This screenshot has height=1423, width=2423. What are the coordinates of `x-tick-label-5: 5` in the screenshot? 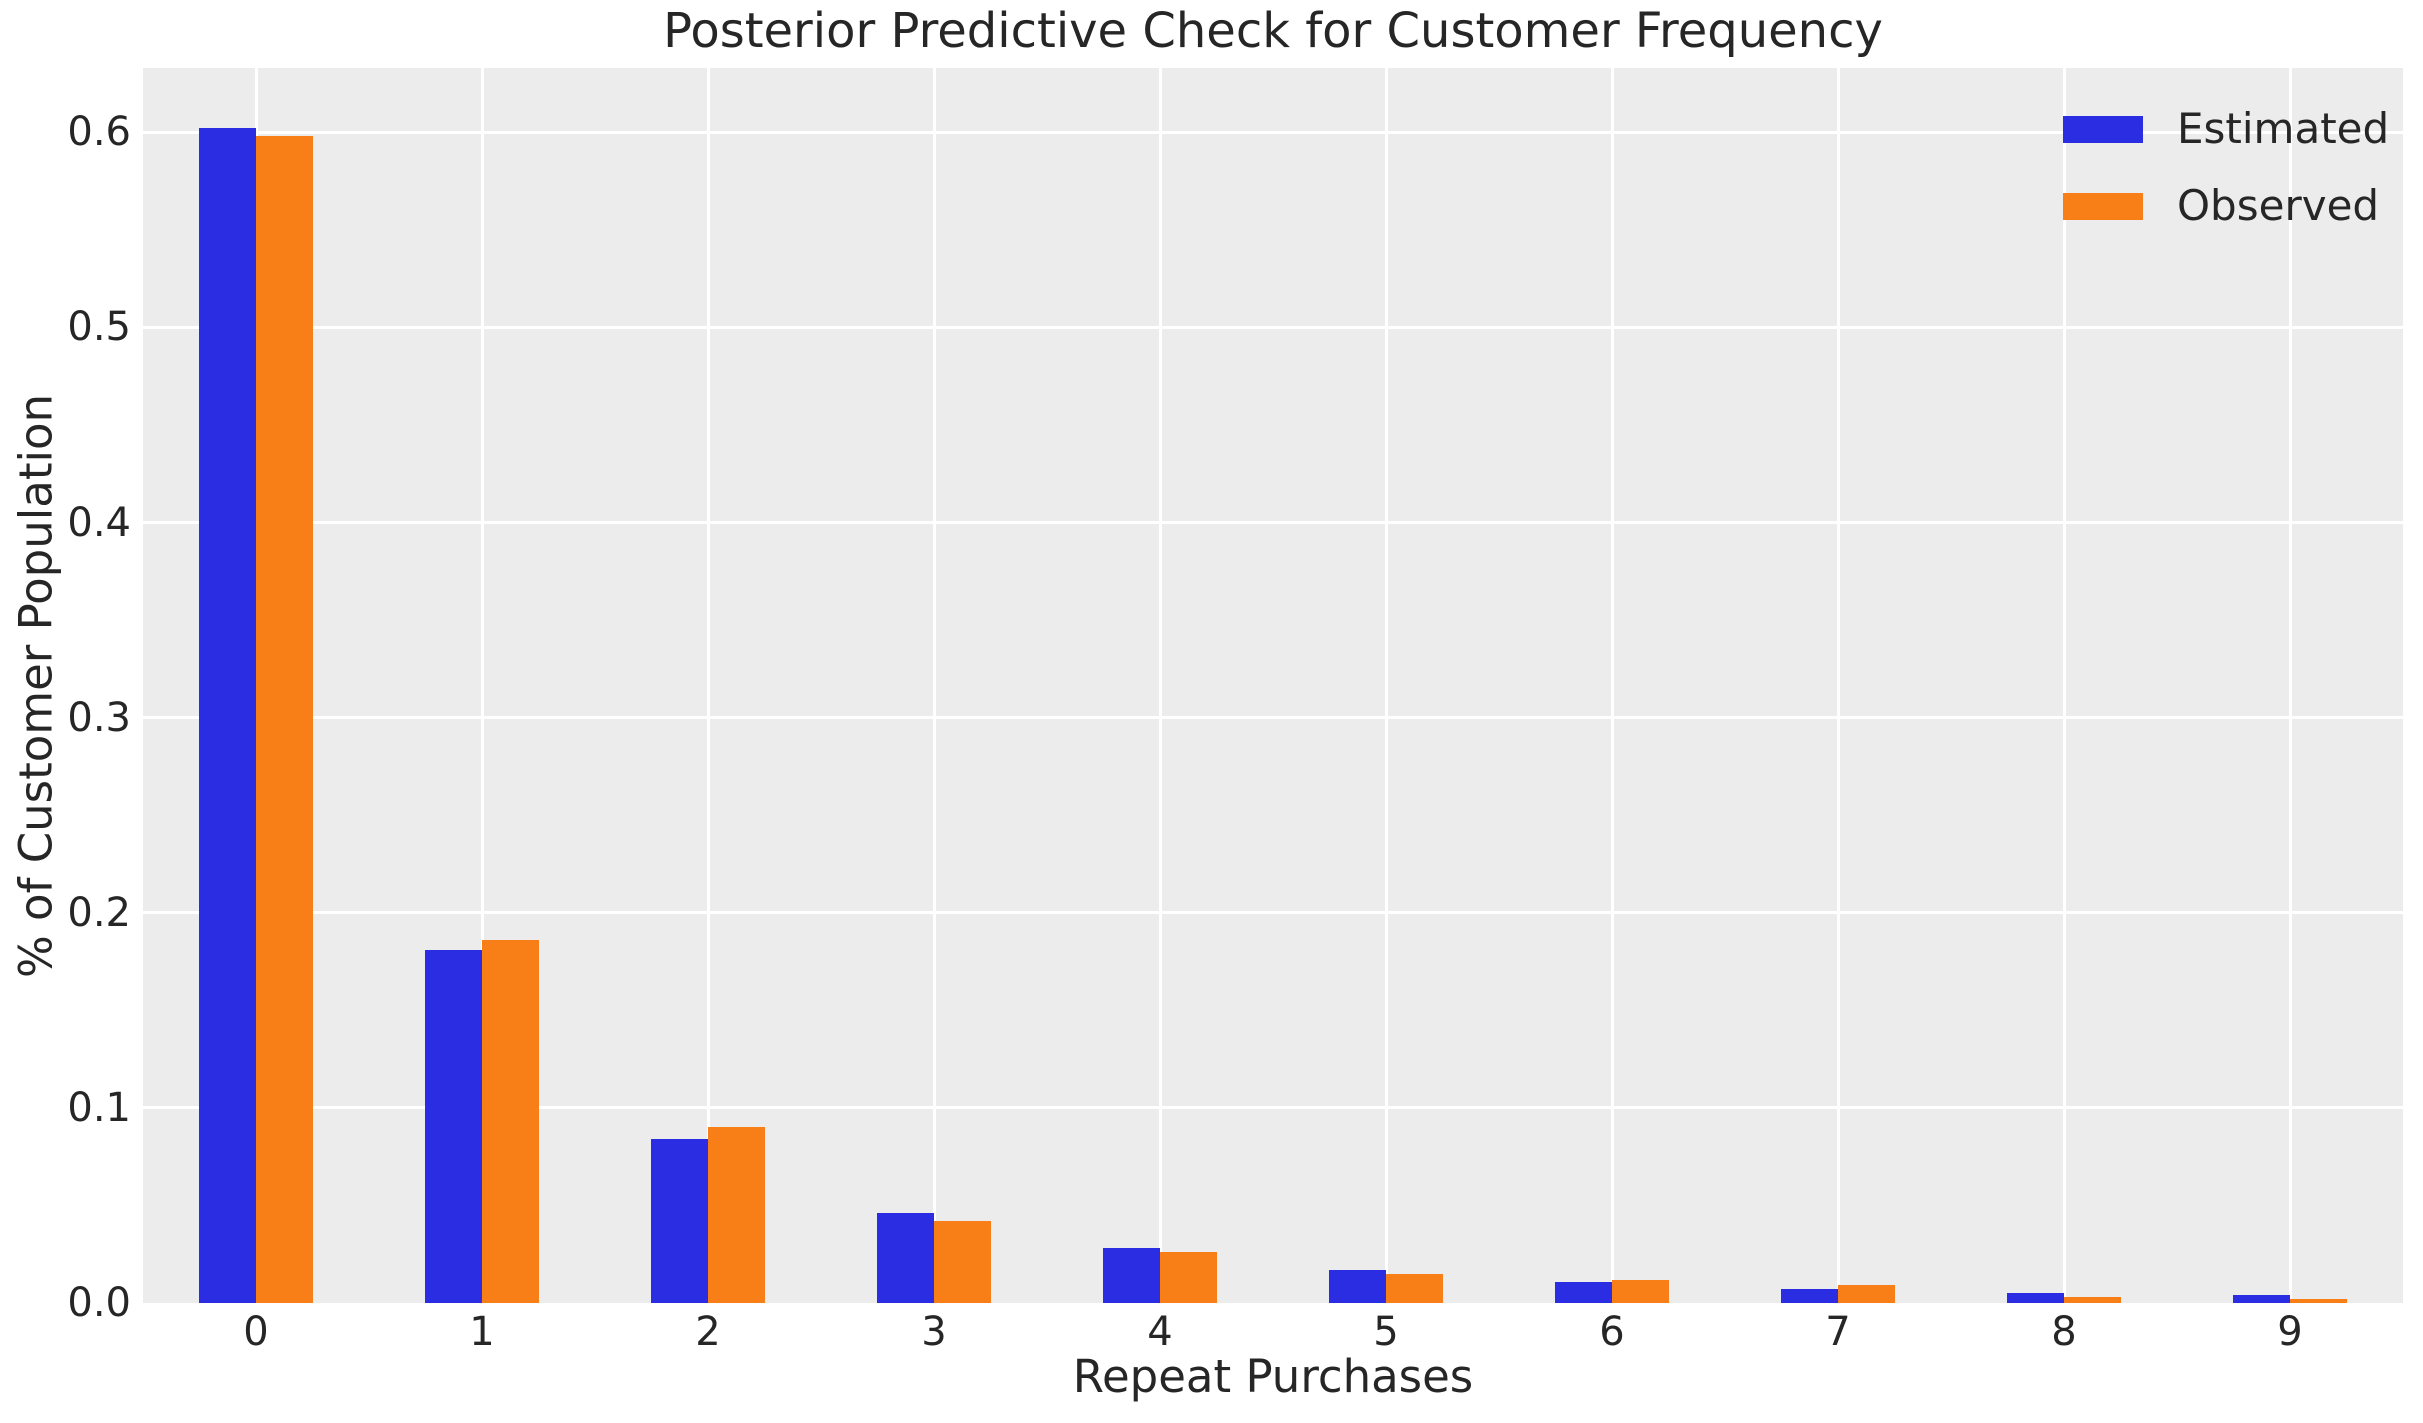 It's located at (1386, 1332).